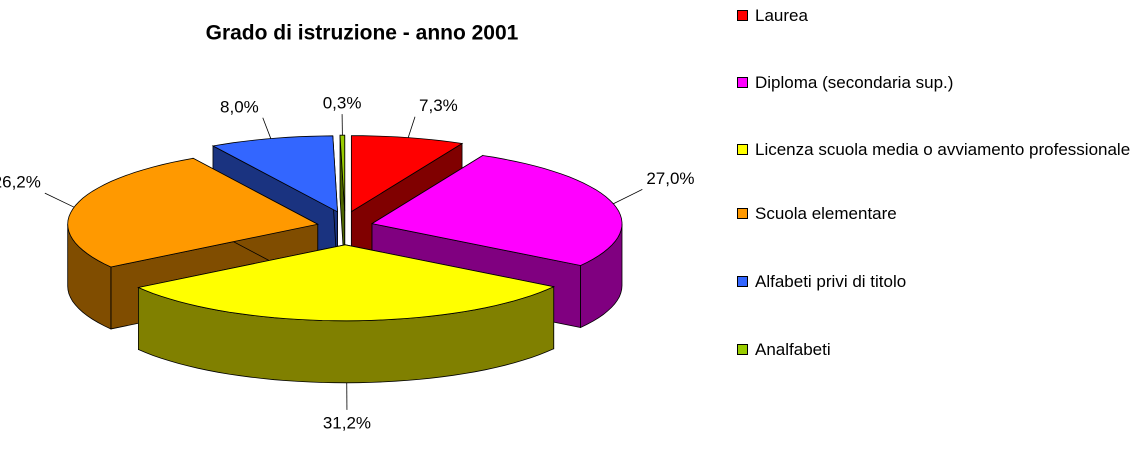 Image resolution: width=1138 pixels, height=450 pixels. Describe the element at coordinates (239, 106) in the screenshot. I see `data-label: 8,0%` at that location.